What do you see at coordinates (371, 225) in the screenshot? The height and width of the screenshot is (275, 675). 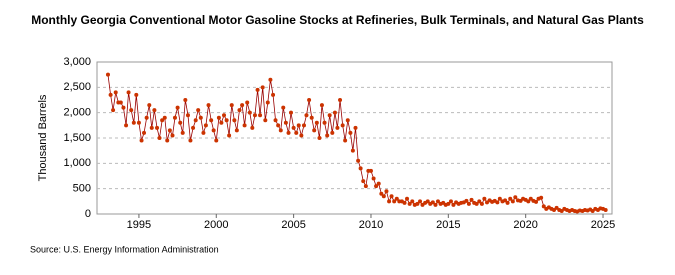 I see `x-tick-label: 2010` at bounding box center [371, 225].